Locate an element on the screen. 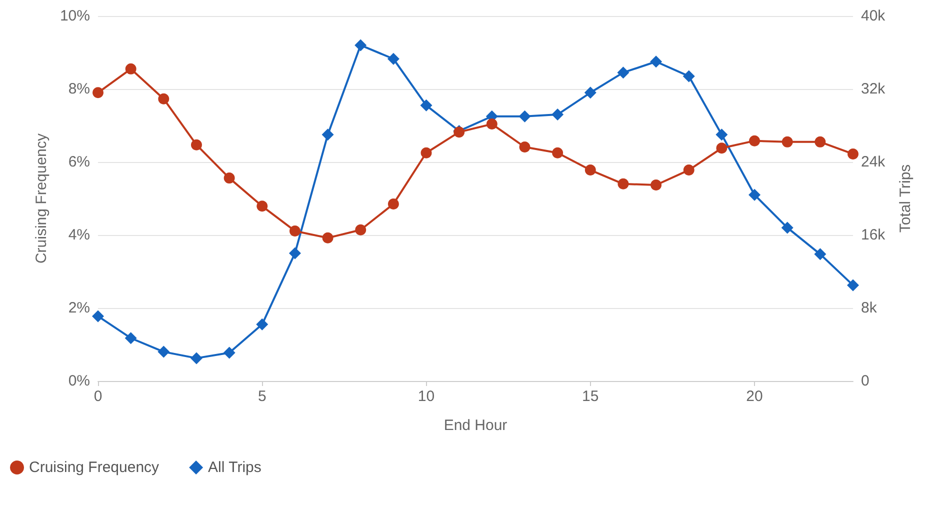  x-tick-label: 15 is located at coordinates (590, 396).